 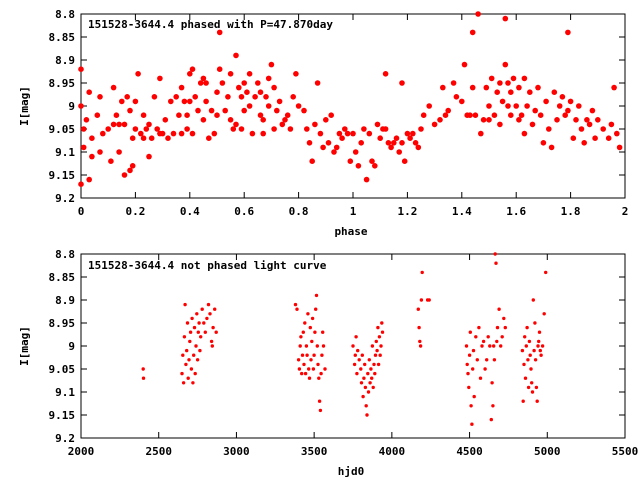 What do you see at coordinates (65, 60) in the screenshot?
I see `phased-y-tick-label: 8.9` at bounding box center [65, 60].